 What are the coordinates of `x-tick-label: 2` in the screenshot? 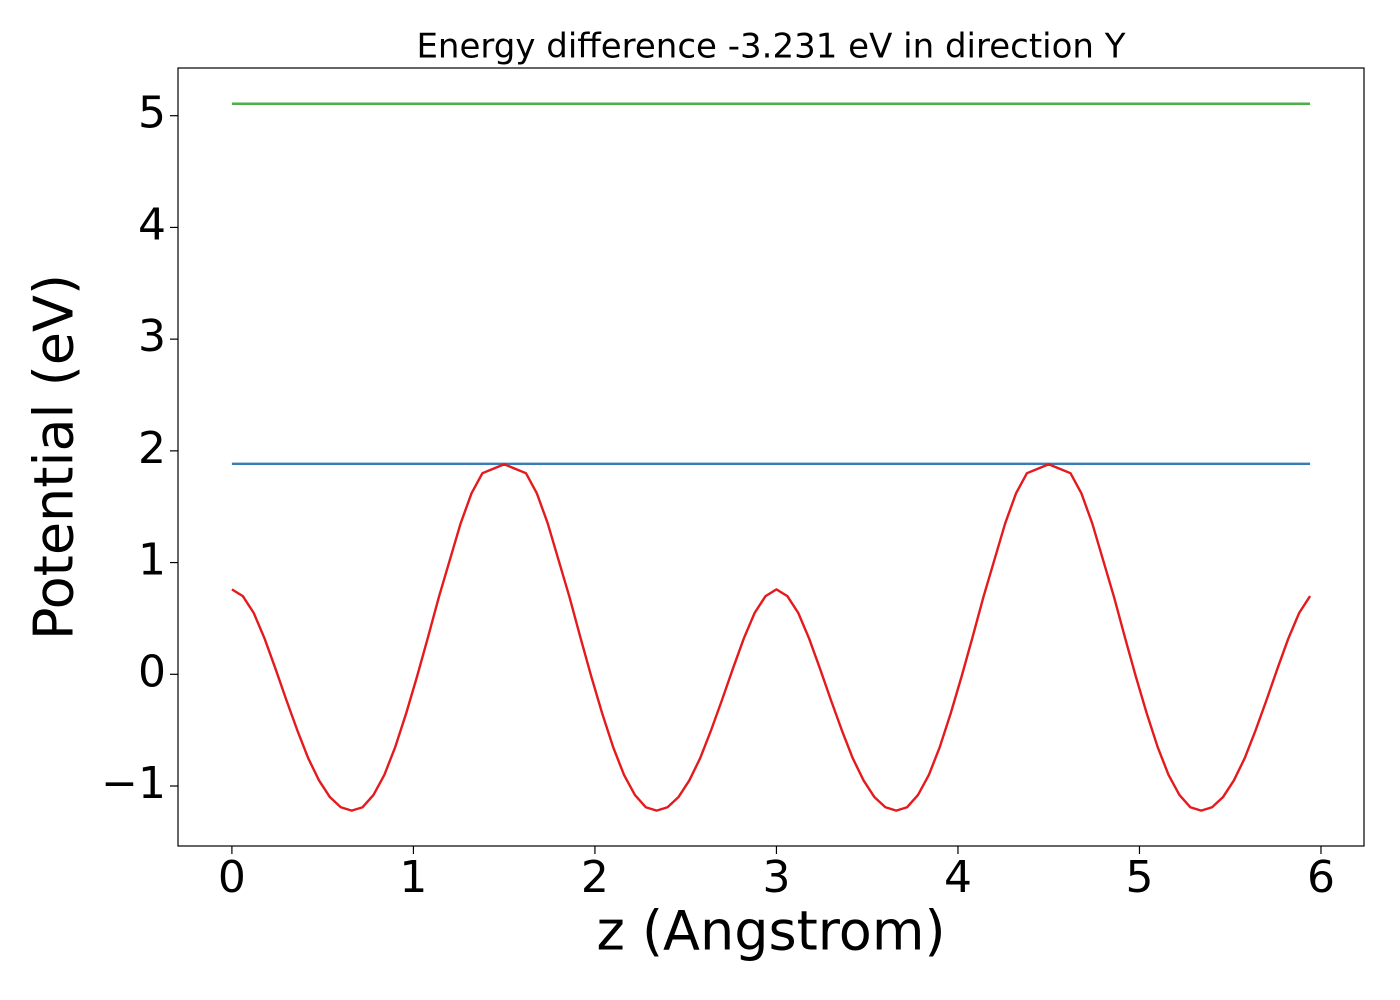 It's located at (595, 877).